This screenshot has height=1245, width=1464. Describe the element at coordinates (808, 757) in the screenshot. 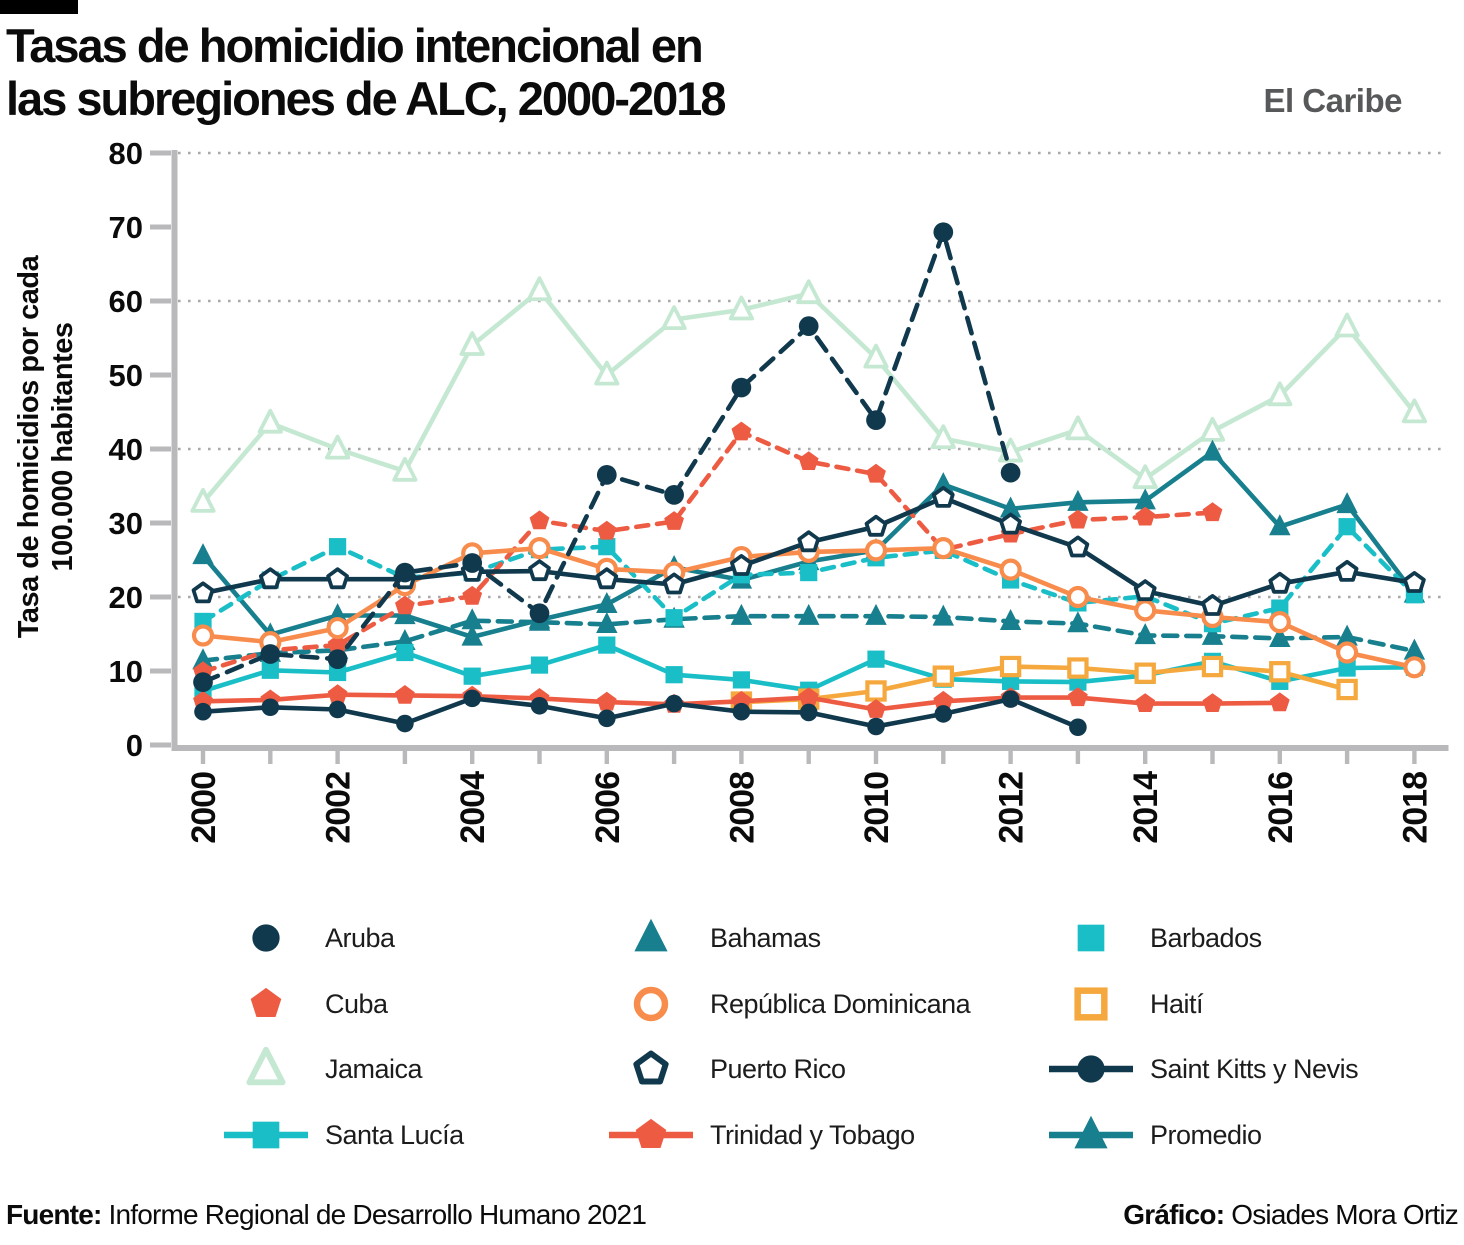

I see `x-tick-2009` at that location.